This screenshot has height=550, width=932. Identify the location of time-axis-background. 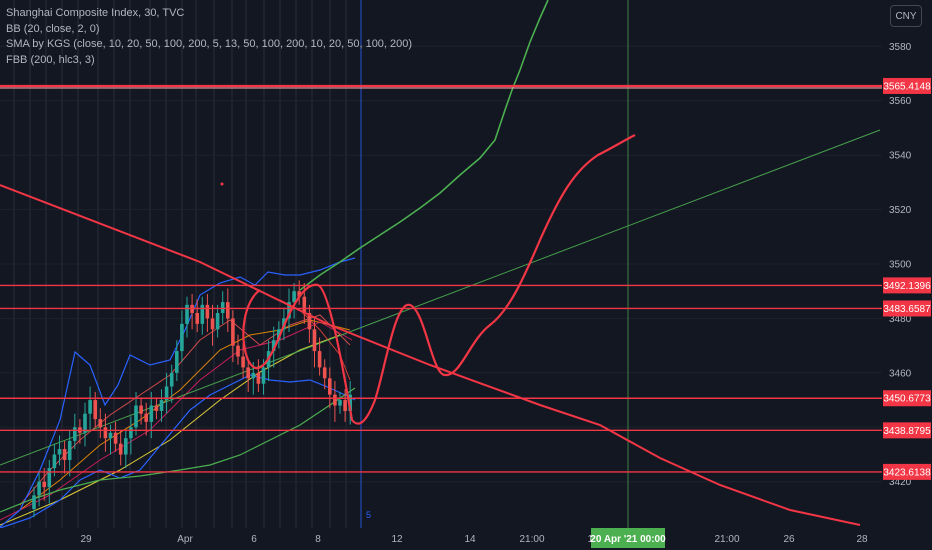
(466, 539).